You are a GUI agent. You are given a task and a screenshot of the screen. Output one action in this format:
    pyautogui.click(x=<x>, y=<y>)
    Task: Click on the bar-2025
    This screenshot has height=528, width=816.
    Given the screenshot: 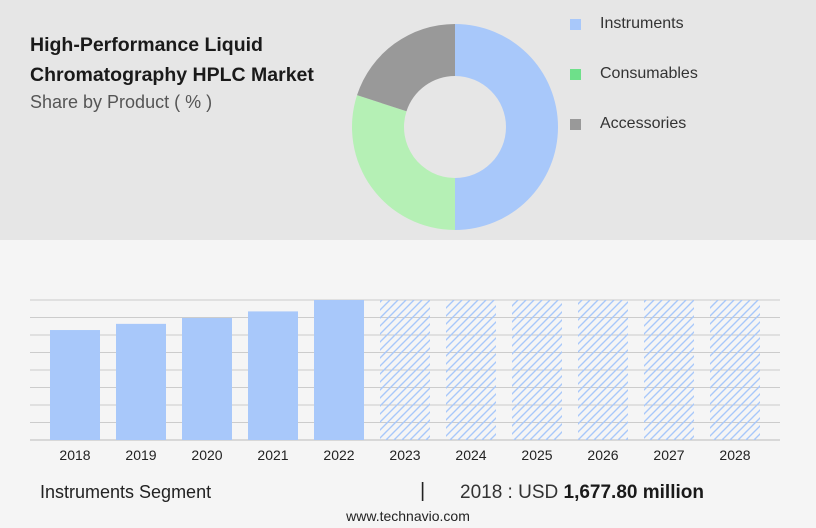 What is the action you would take?
    pyautogui.click(x=537, y=370)
    